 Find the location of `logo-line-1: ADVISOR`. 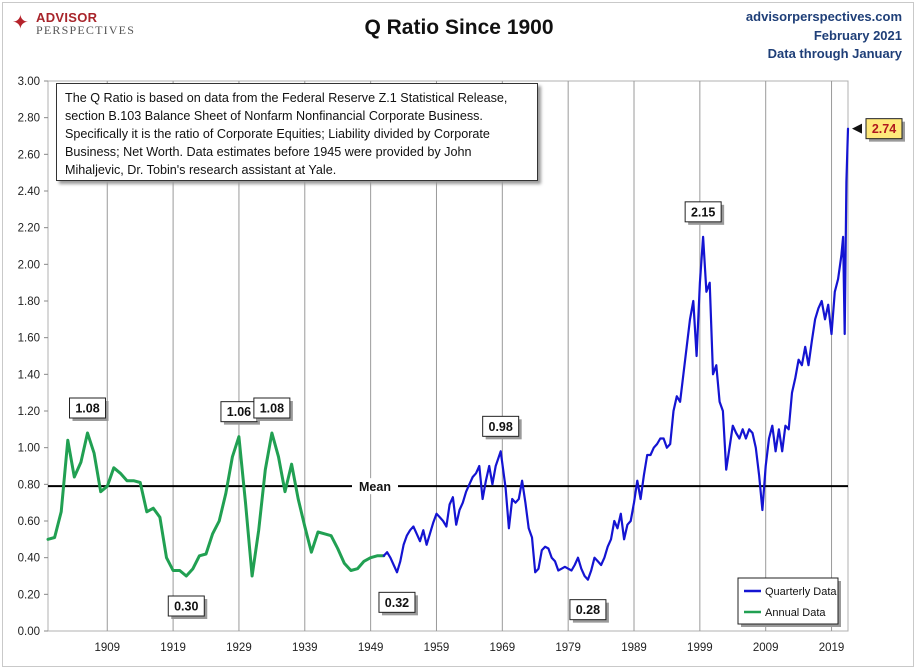

logo-line-1: ADVISOR is located at coordinates (67, 17).